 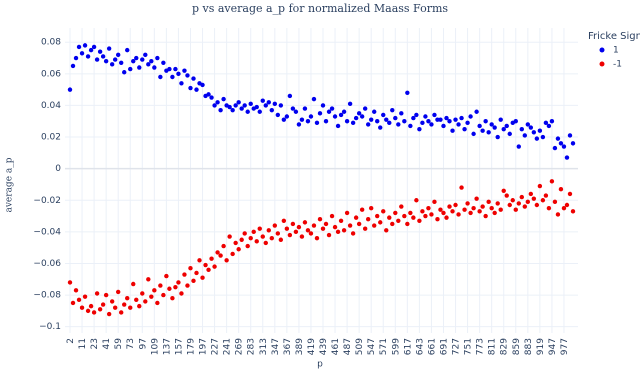 I want to click on x-tick-label: 109, so click(x=155, y=346).